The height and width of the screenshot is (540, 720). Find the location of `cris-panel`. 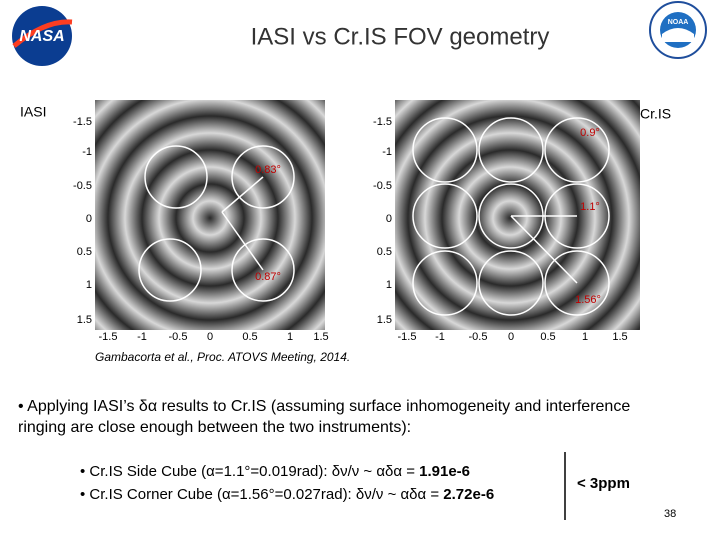

cris-panel is located at coordinates (517, 215).